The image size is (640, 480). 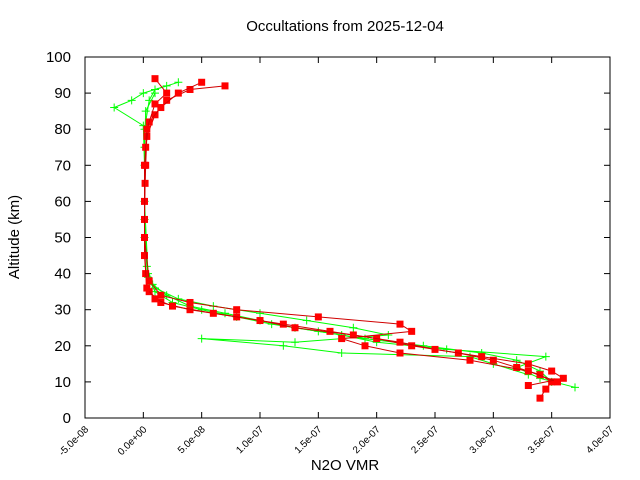 I want to click on x-tick-label: 1.0e-07, so click(x=250, y=440).